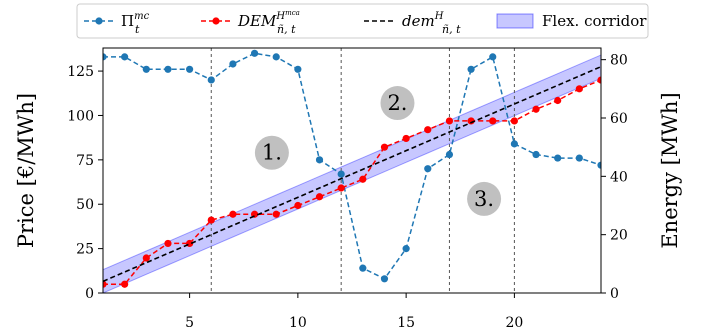 The image size is (703, 336). I want to click on x-tick-label: 5, so click(189, 323).